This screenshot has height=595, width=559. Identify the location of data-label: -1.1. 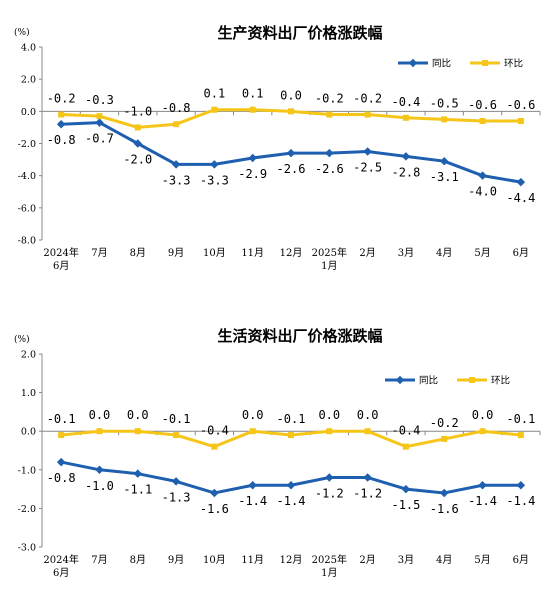
(137, 490).